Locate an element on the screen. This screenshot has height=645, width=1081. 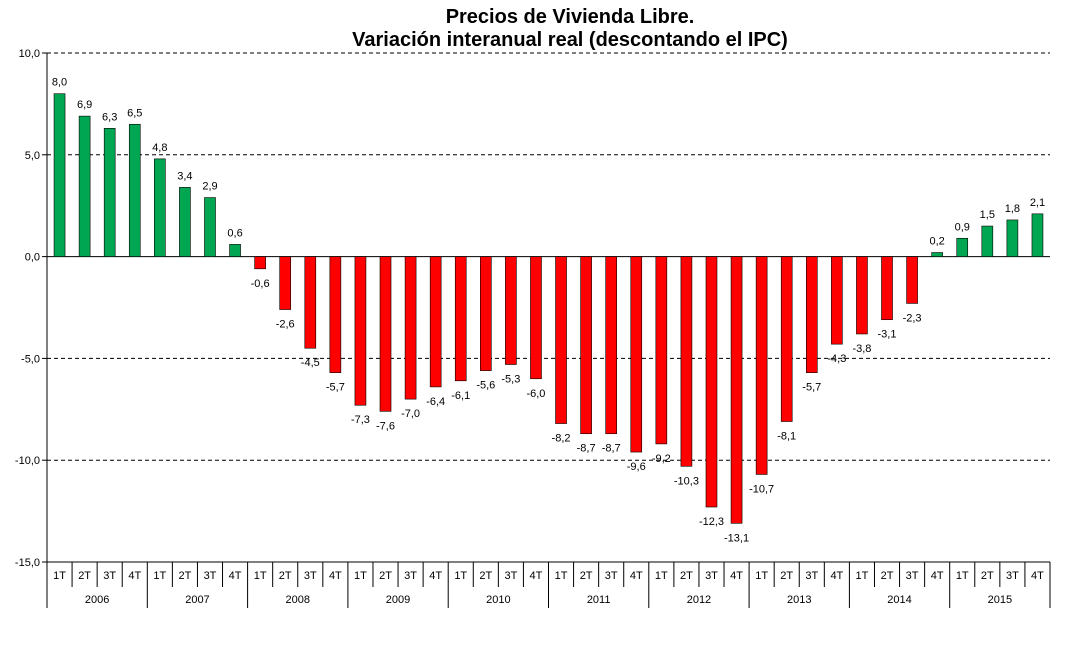
data-label: 0,2 is located at coordinates (937, 242).